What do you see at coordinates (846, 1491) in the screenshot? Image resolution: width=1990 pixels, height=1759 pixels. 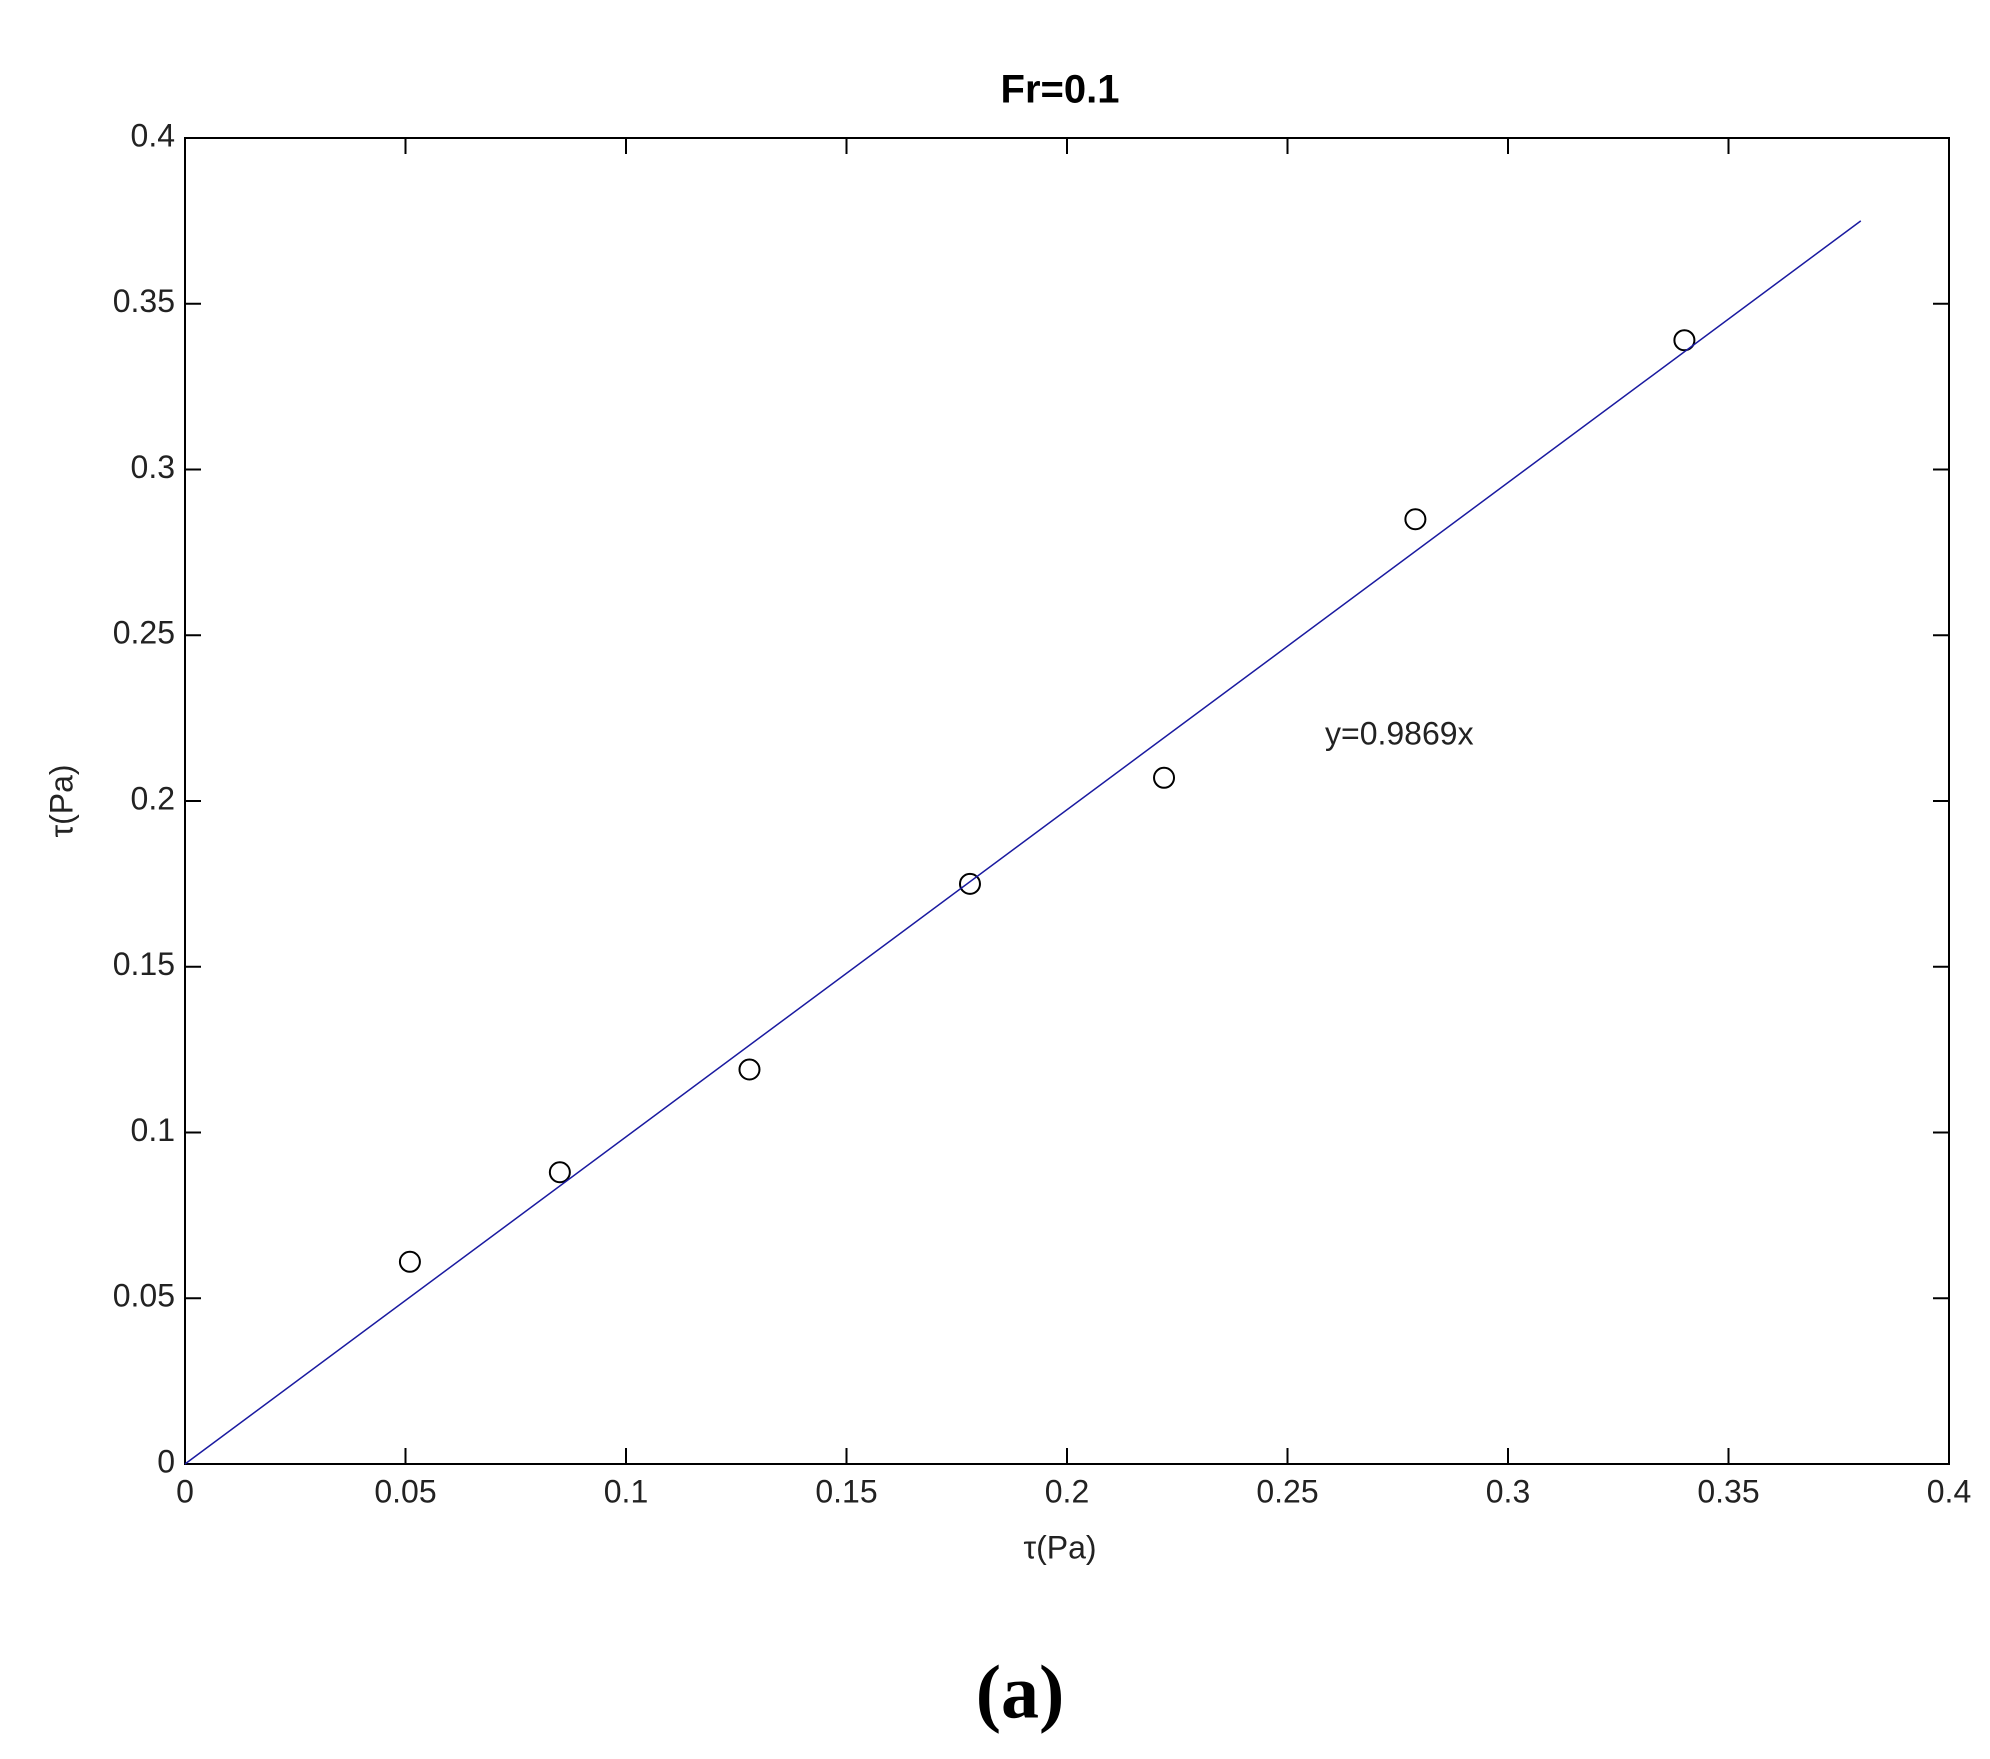 I see `x-tick-label: 0.15` at bounding box center [846, 1491].